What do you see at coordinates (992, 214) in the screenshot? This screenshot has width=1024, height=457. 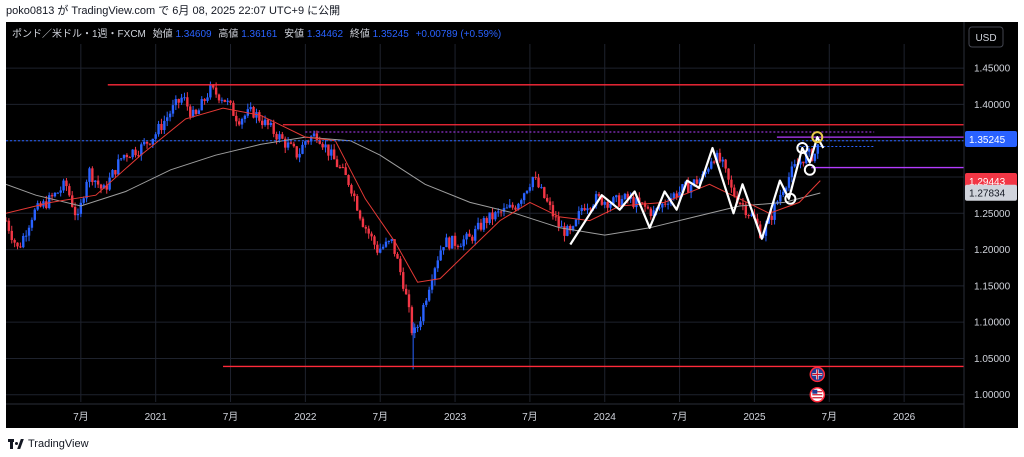 I see `y-tick-label: 1.25000` at bounding box center [992, 214].